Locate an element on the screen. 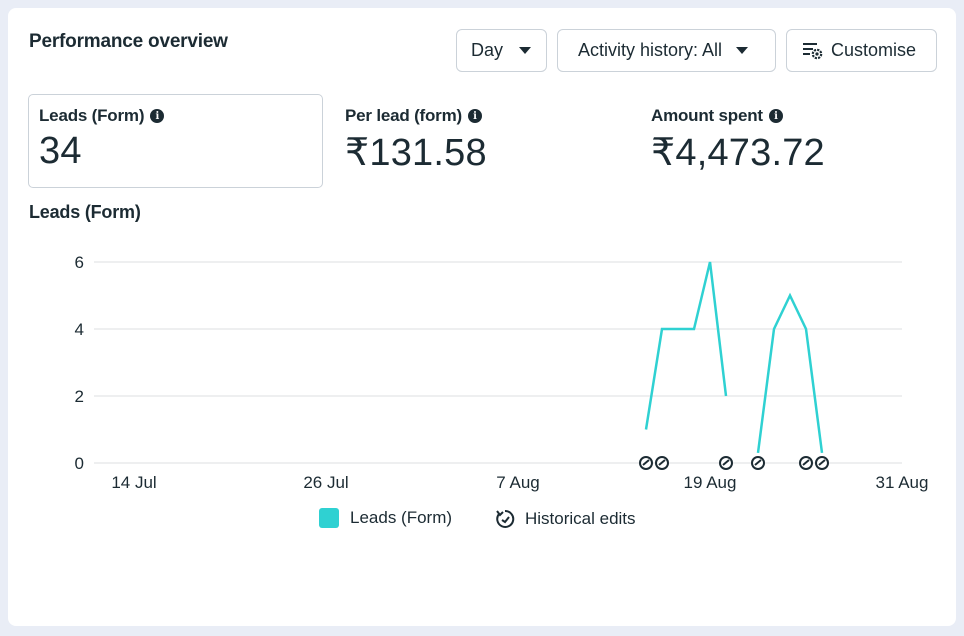 This screenshot has height=636, width=964. x-tick-label: 19 Aug is located at coordinates (710, 482).